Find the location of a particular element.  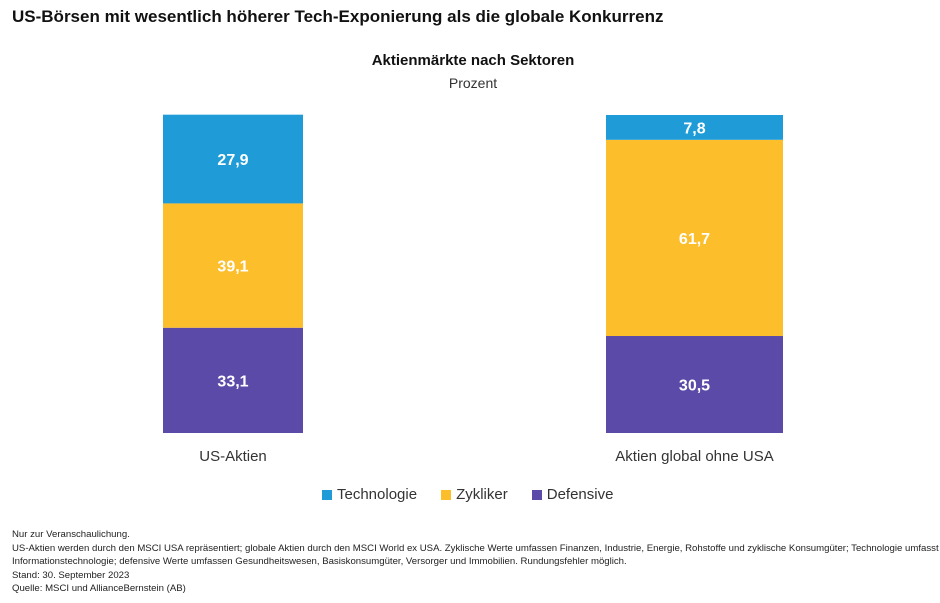

chart-subtitle: Prozent is located at coordinates (473, 83).